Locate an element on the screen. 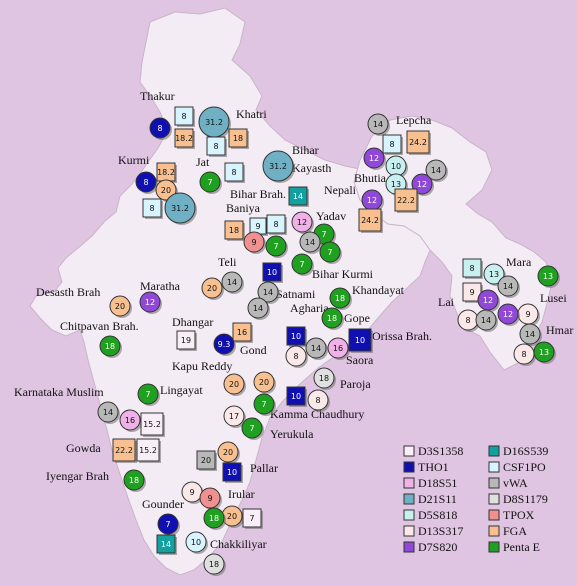  region-label: Lusei is located at coordinates (553, 298).